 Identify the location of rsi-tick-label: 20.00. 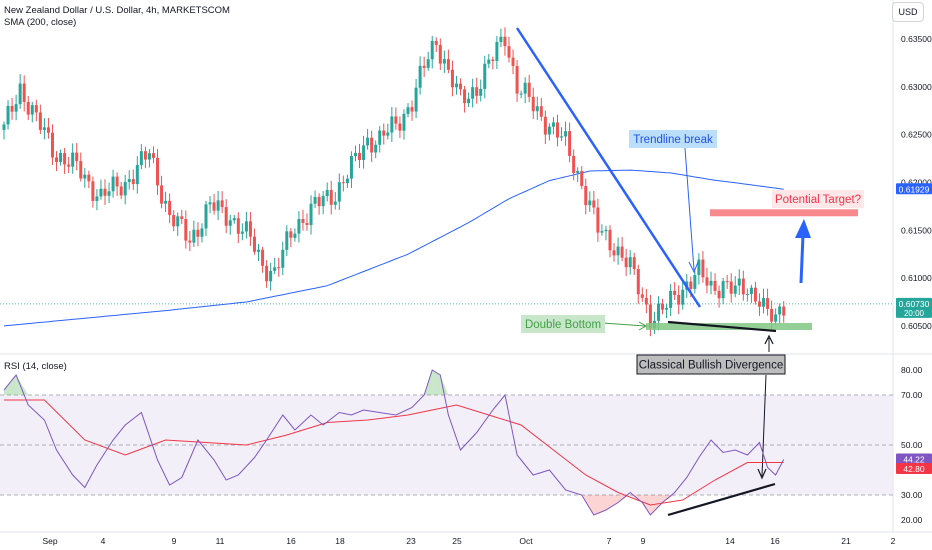
(912, 520).